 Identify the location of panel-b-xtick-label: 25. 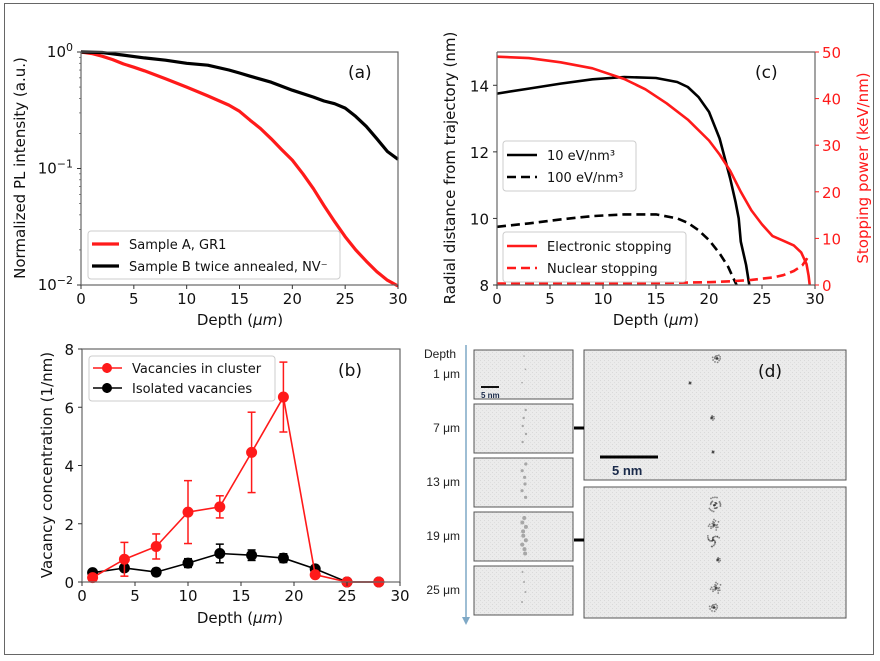
(346, 596).